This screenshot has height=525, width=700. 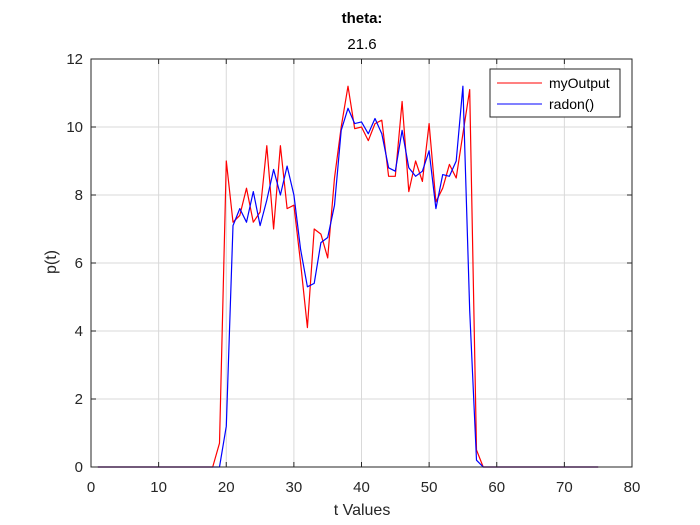 I want to click on x-tick-label: 30, so click(x=294, y=487).